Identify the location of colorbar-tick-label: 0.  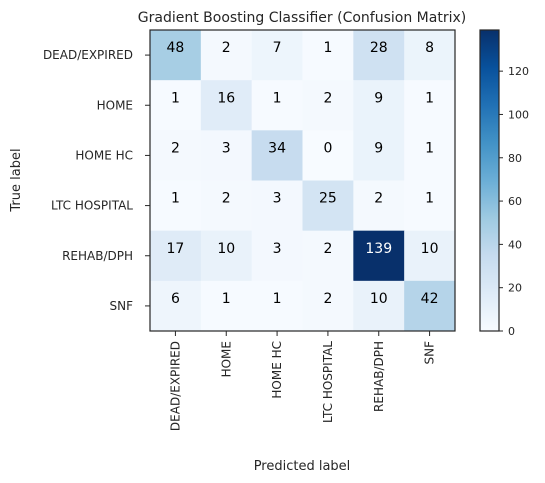
(511, 331).